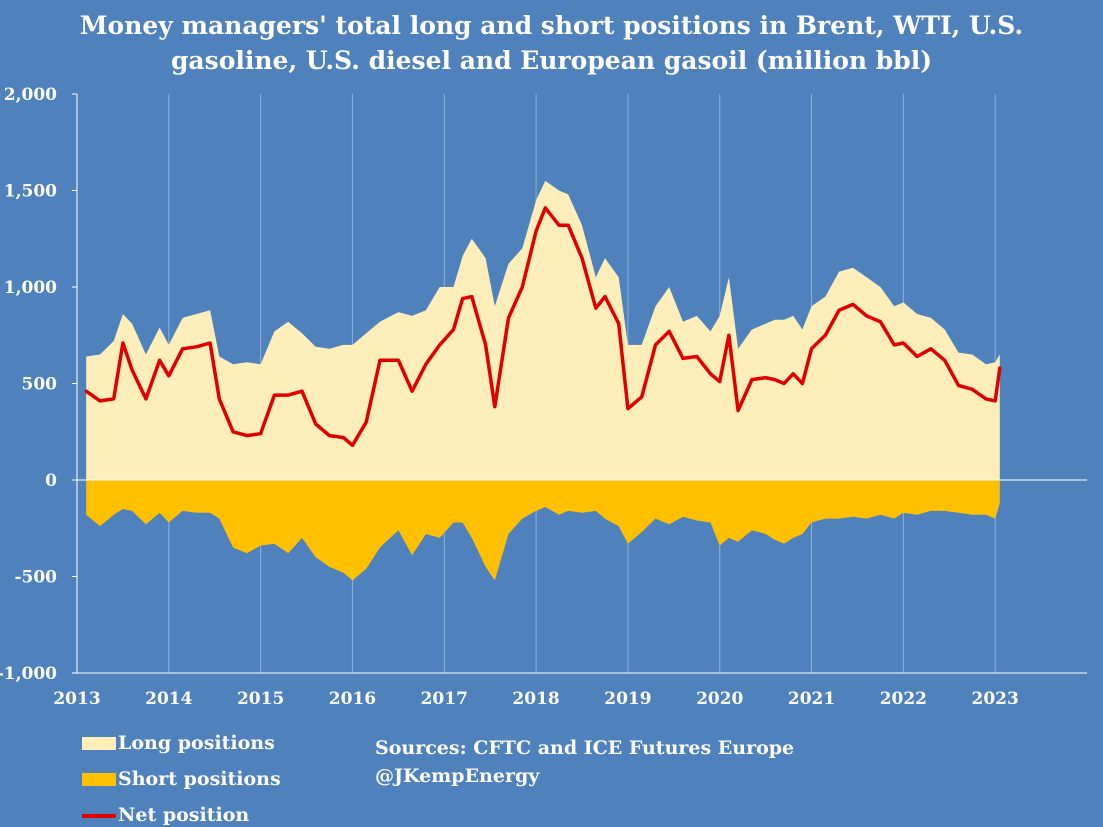 The image size is (1103, 827). Describe the element at coordinates (35, 578) in the screenshot. I see `y-tick-label: -500` at that location.